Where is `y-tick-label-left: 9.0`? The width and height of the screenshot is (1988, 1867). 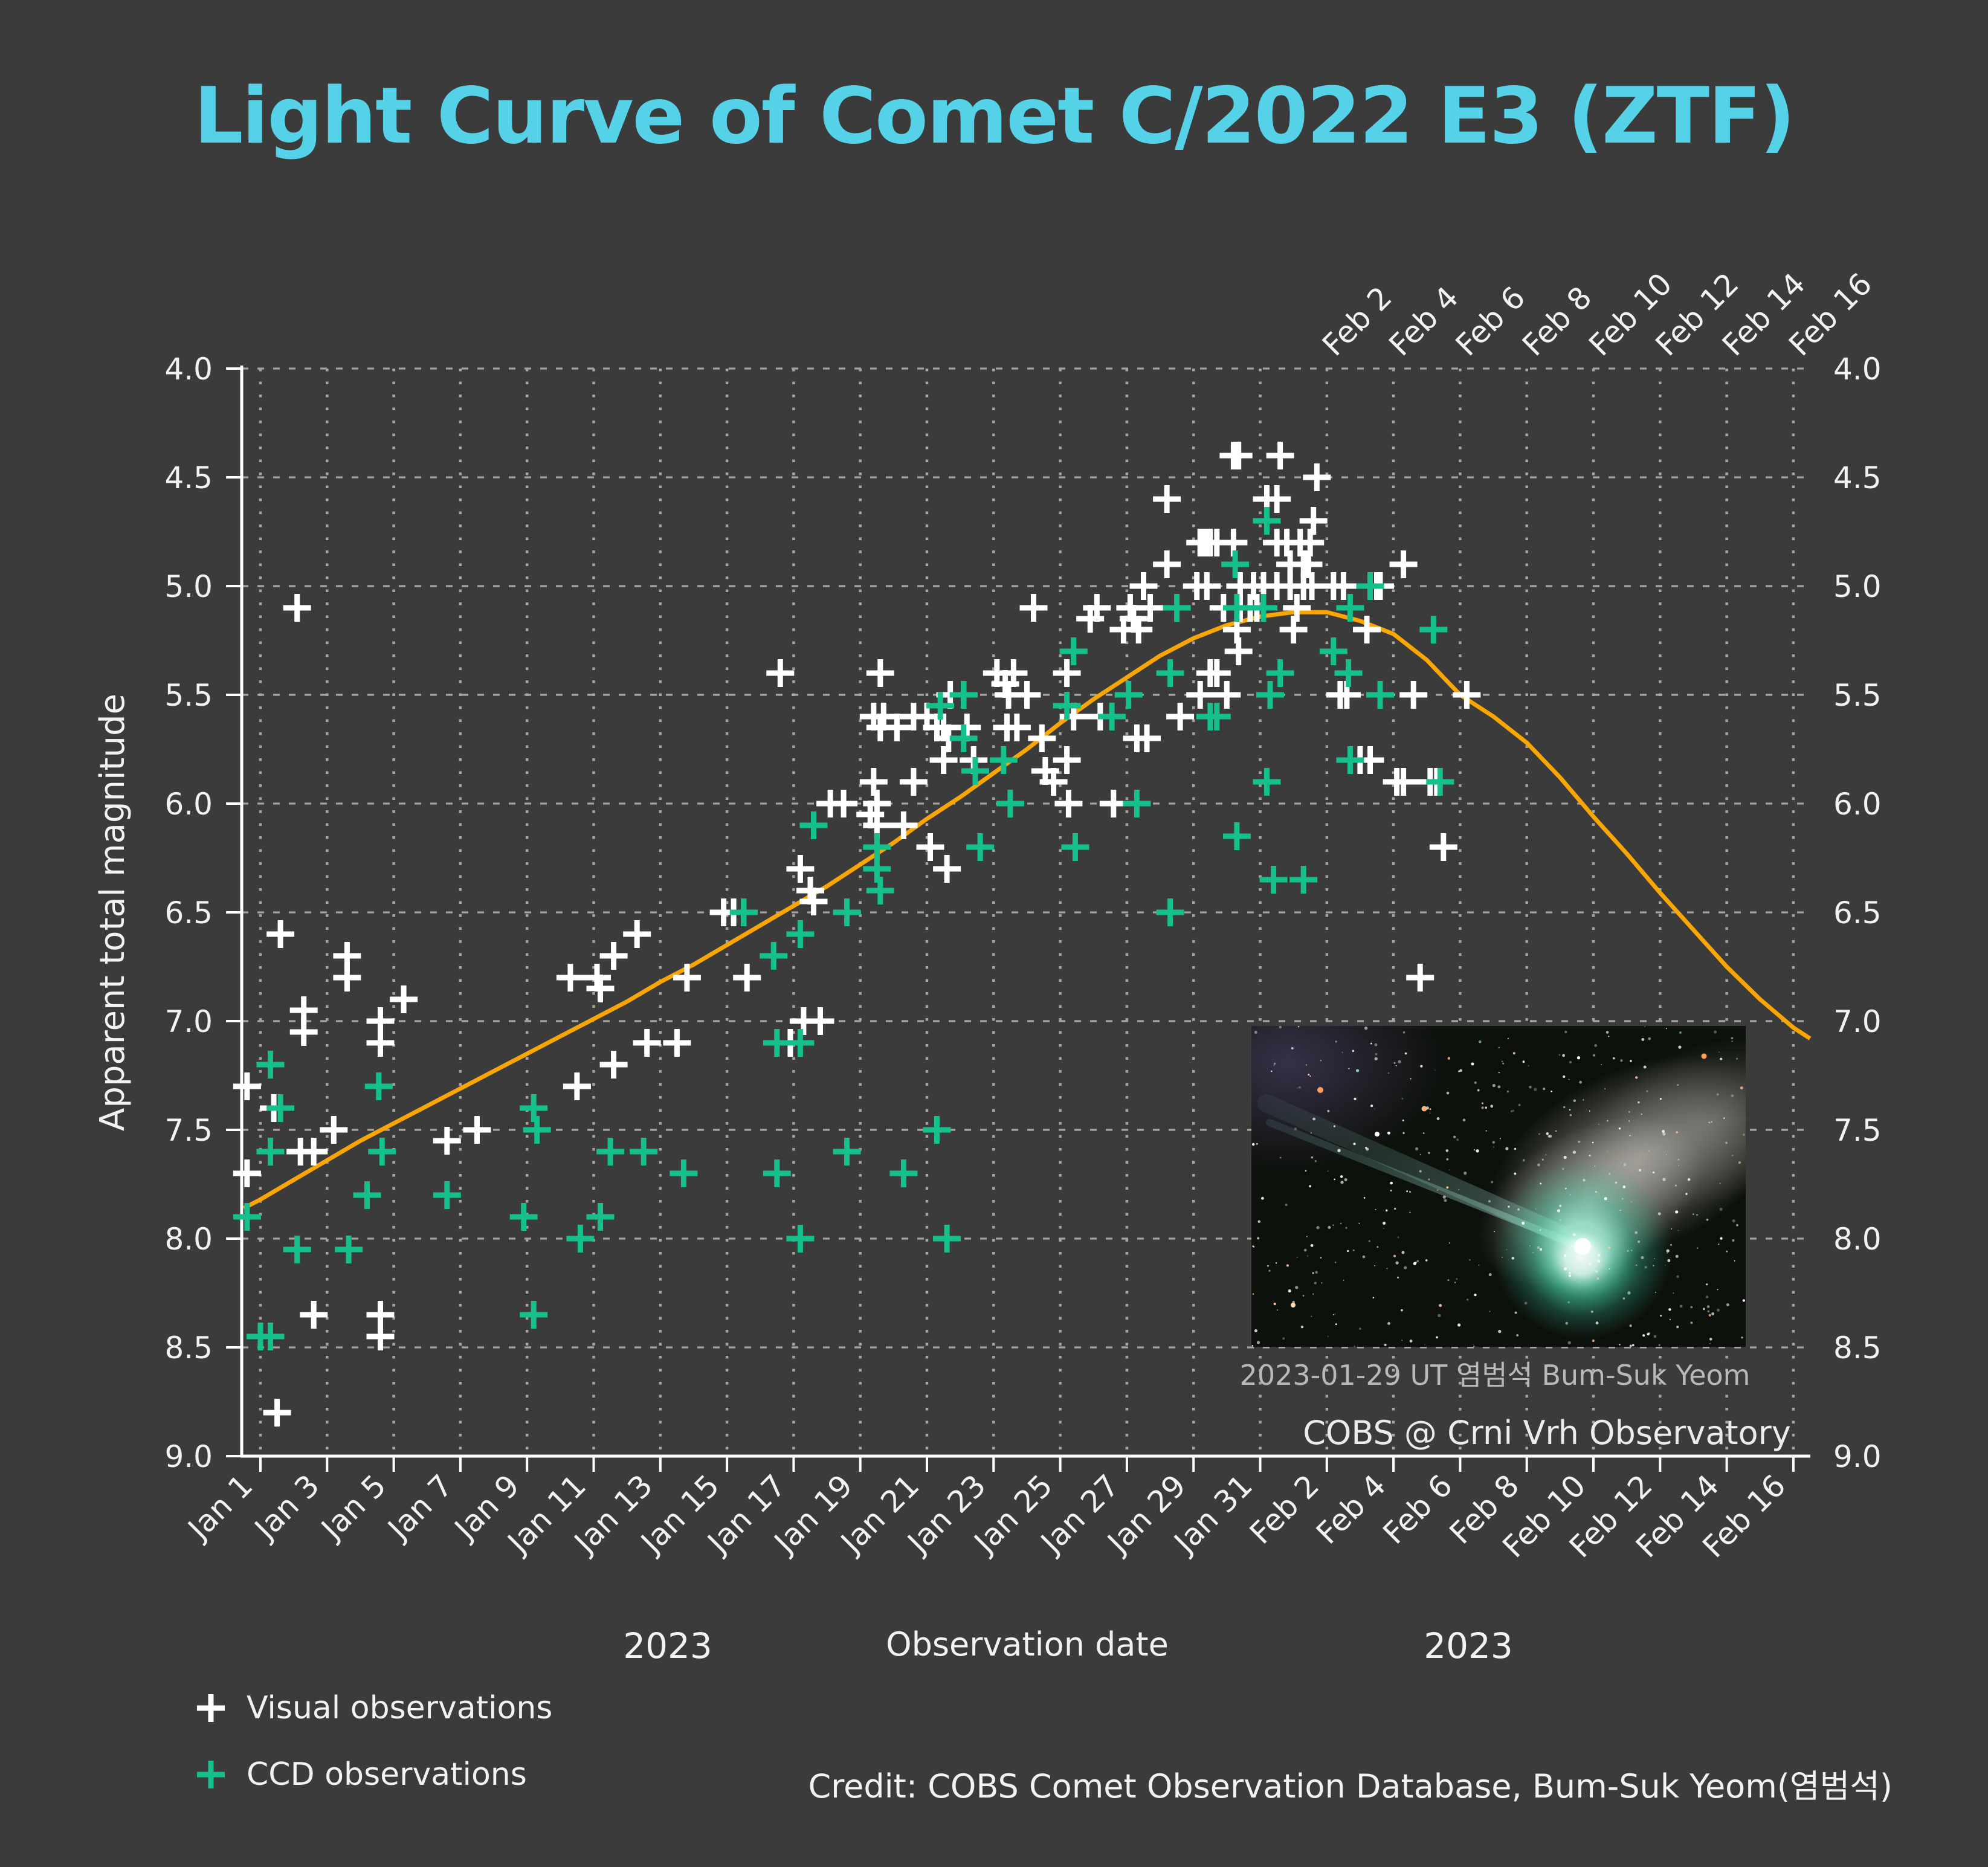 y-tick-label-left: 9.0 is located at coordinates (188, 1456).